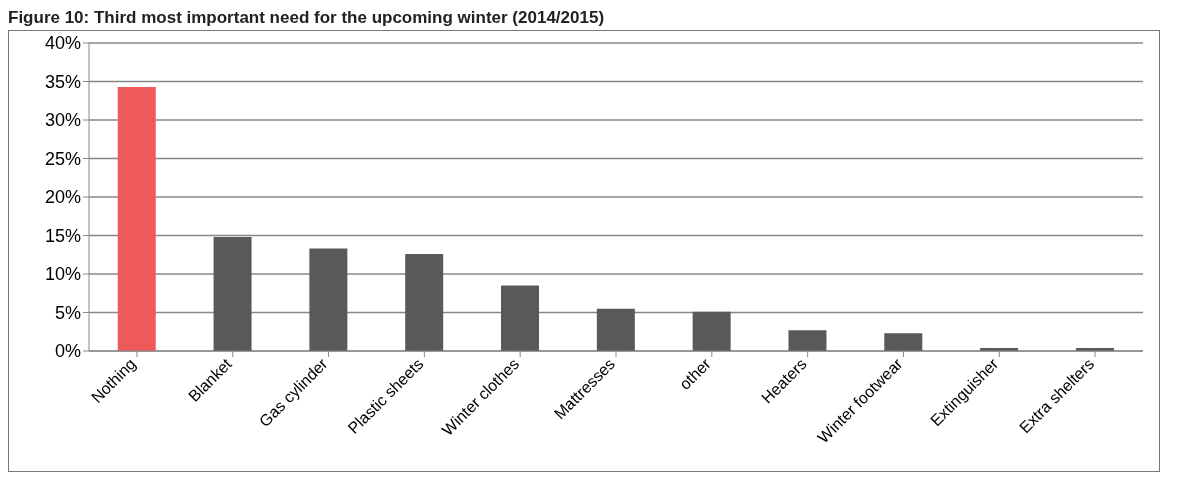 The image size is (1177, 478). I want to click on y-tick-label: 0%, so click(67, 351).